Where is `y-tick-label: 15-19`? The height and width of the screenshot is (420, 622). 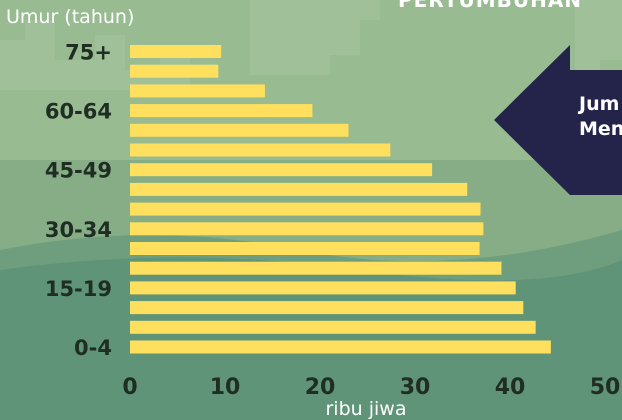 y-tick-label: 15-19 is located at coordinates (78, 289).